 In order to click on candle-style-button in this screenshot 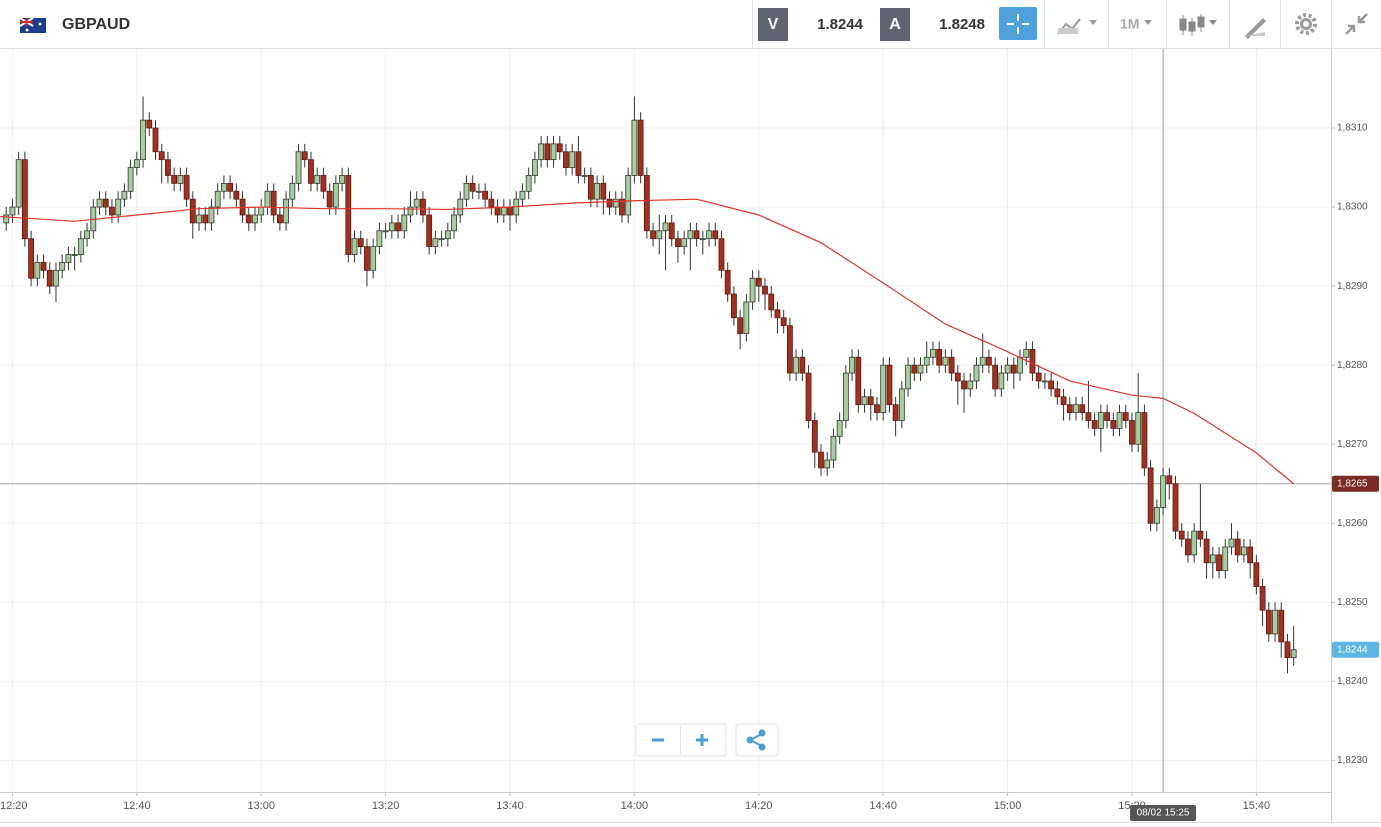, I will do `click(1198, 25)`.